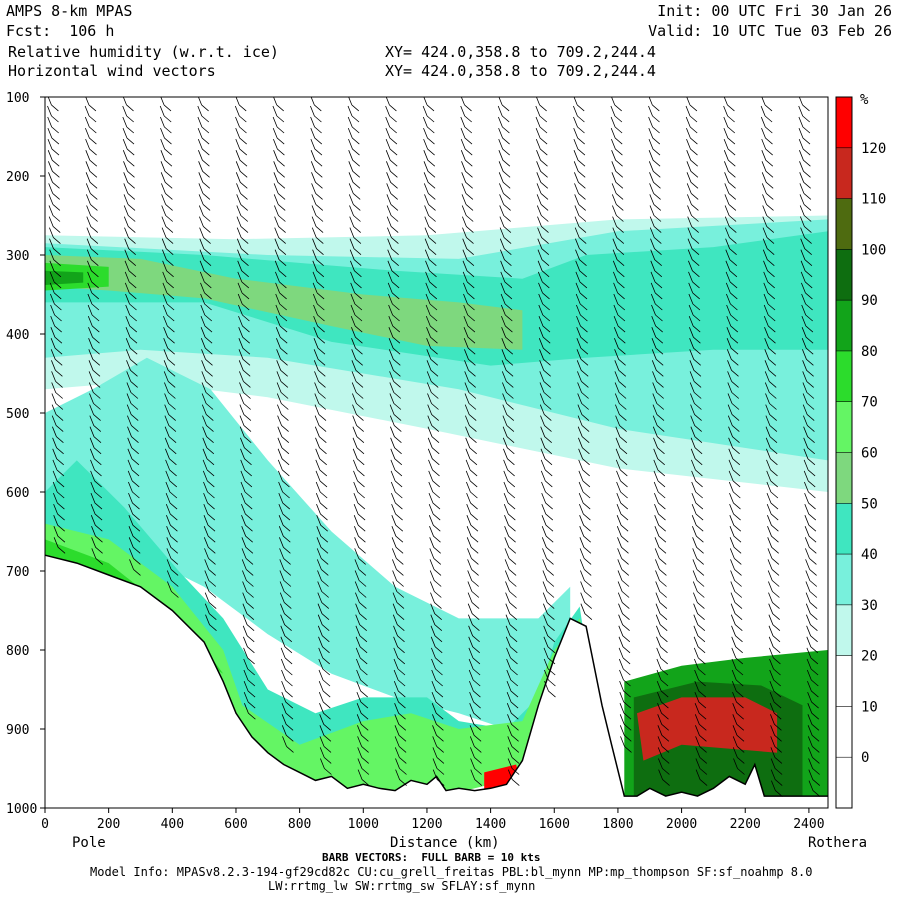  I want to click on y-axis: 100 200 300 400 500 600 700 800 900 1000, so click(25, 454).